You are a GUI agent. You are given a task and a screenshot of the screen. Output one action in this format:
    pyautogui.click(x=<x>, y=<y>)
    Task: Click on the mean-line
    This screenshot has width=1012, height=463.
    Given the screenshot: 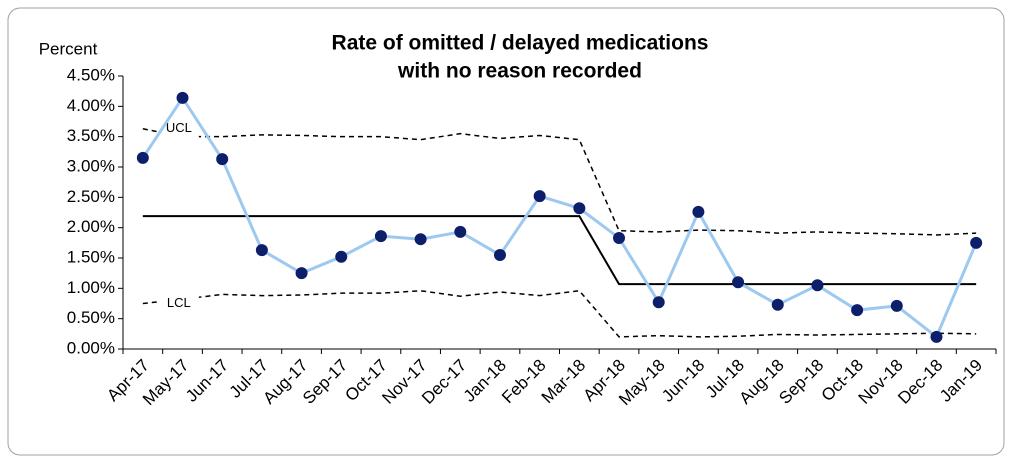 What is the action you would take?
    pyautogui.click(x=559, y=250)
    